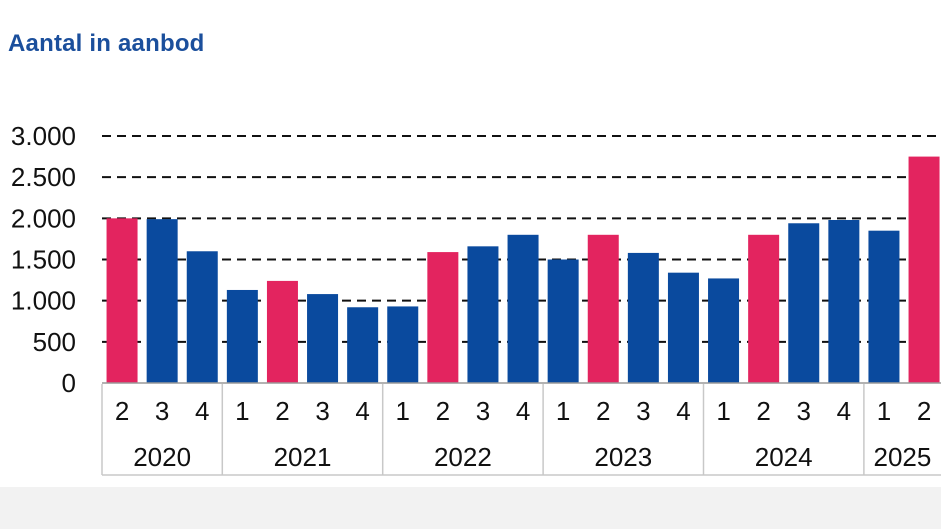  Describe the element at coordinates (43, 218) in the screenshot. I see `y-tick-label: 2.000` at that location.